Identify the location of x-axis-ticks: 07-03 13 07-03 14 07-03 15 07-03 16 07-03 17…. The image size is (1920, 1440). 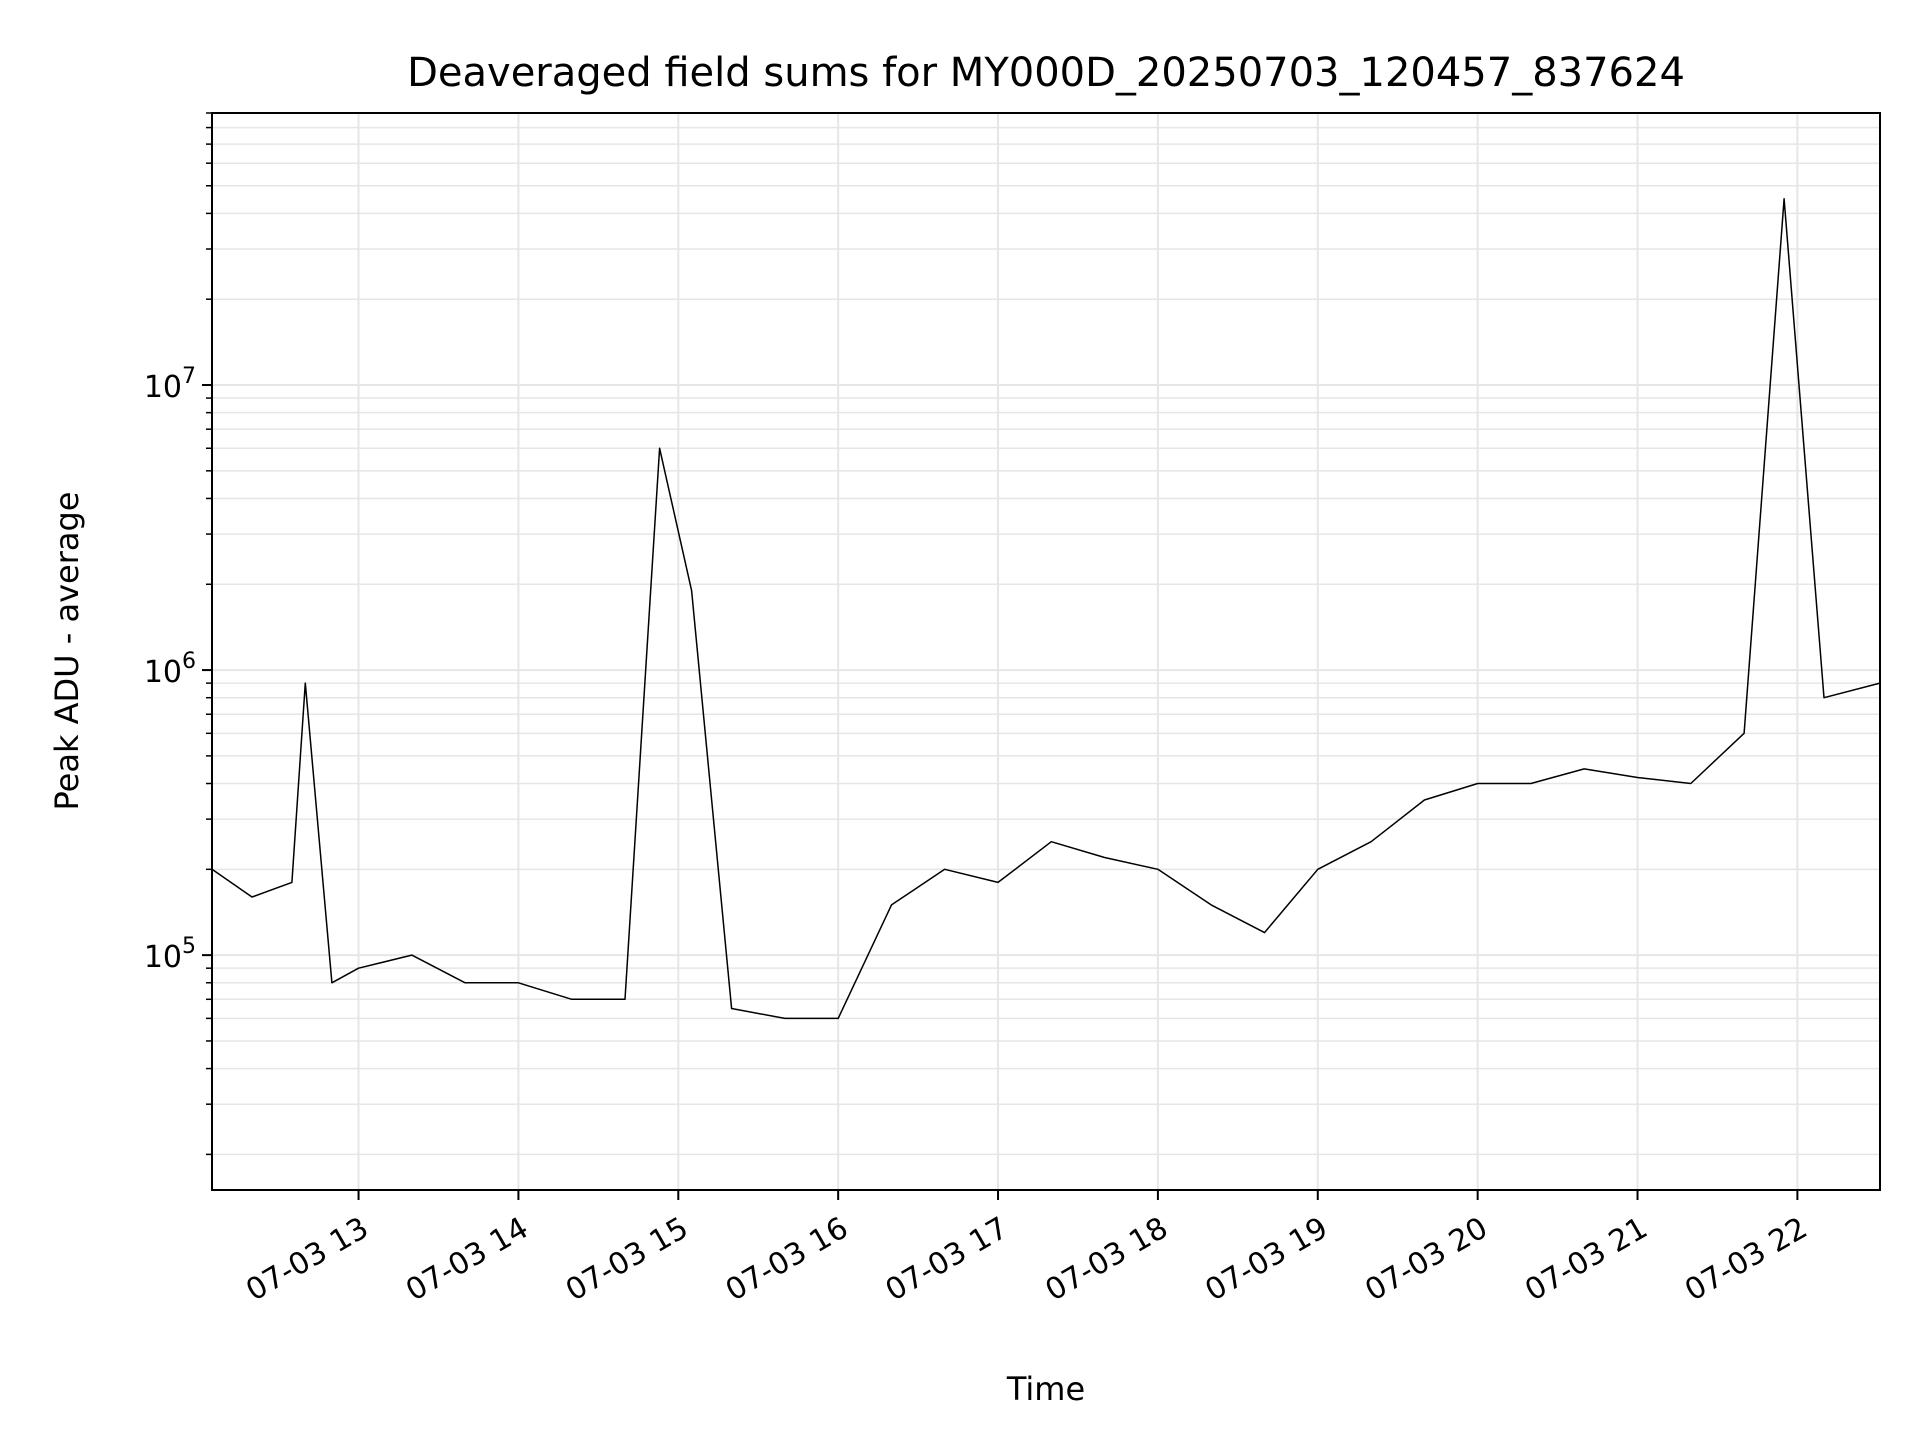
(1026, 1249).